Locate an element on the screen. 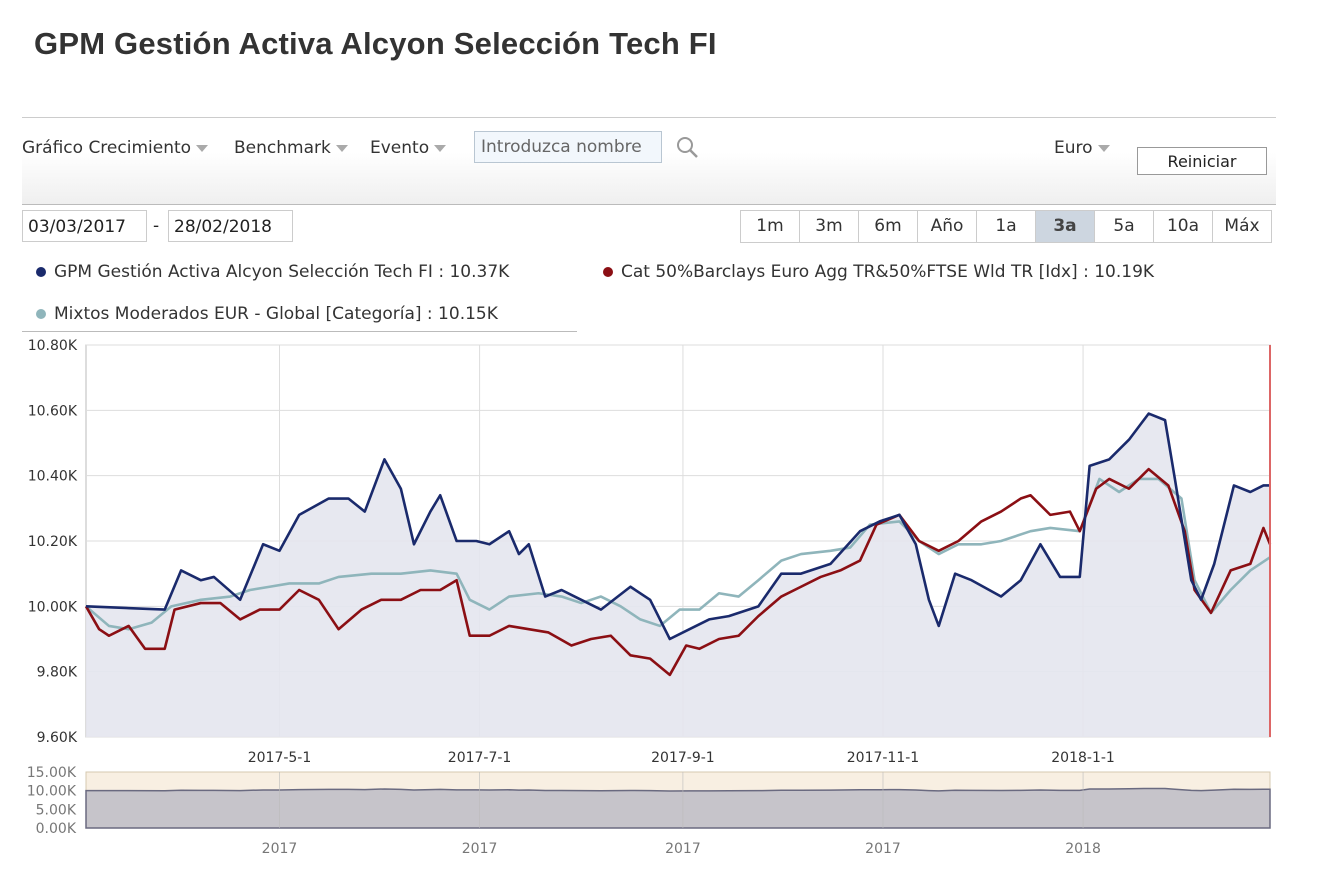  period-button-10a: 10a is located at coordinates (1182, 226).